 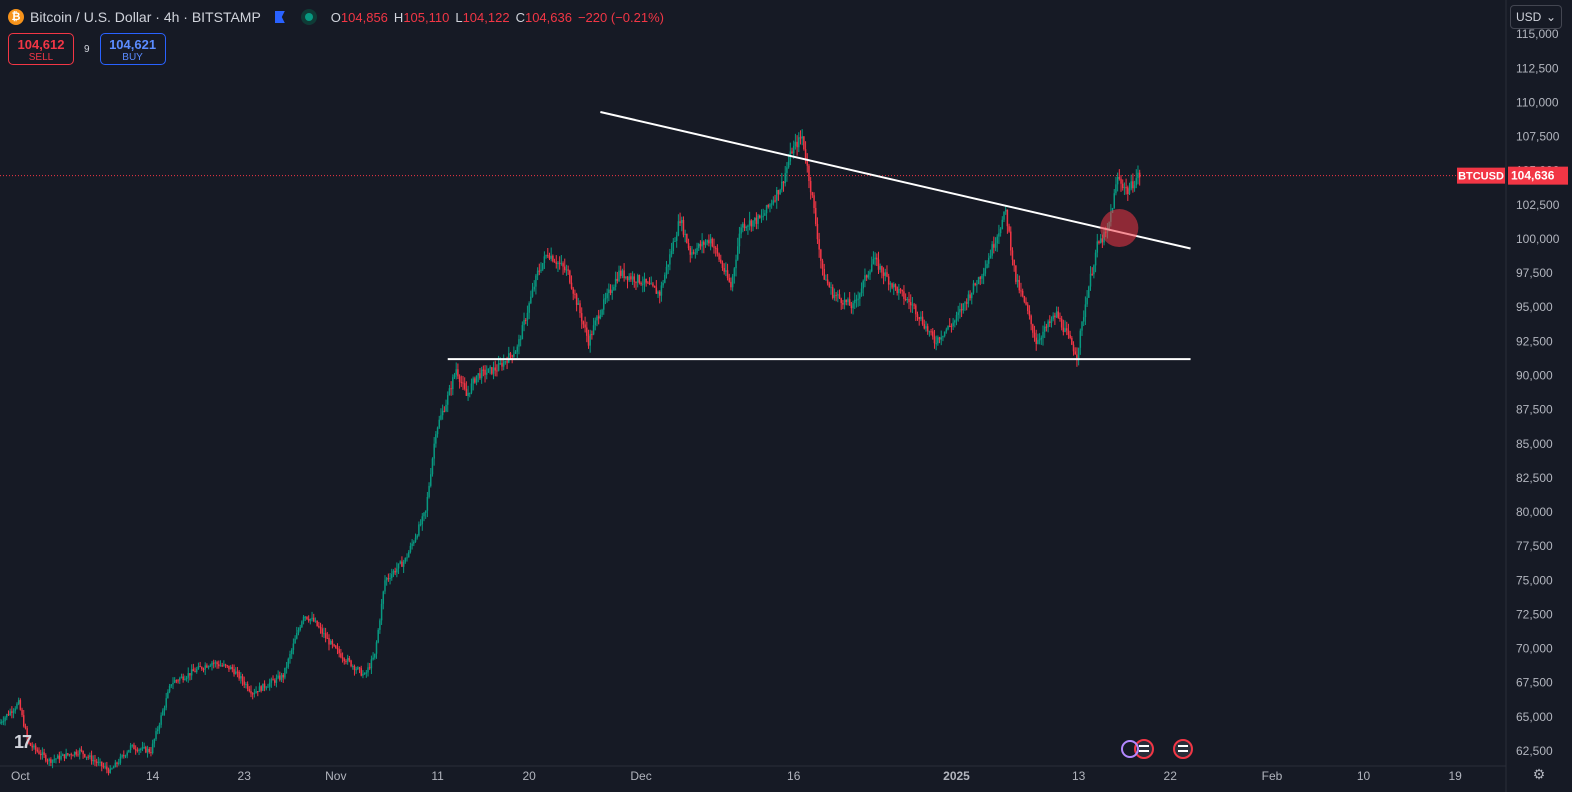 I want to click on y-tick-label: 102,500, so click(x=1538, y=205).